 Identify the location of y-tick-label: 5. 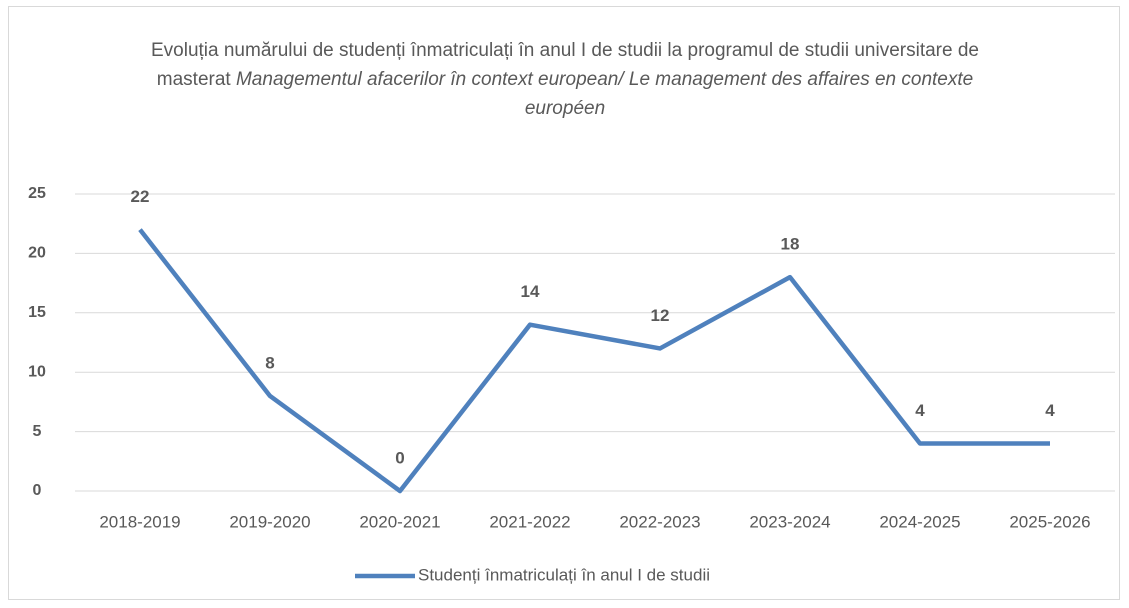
(37, 431).